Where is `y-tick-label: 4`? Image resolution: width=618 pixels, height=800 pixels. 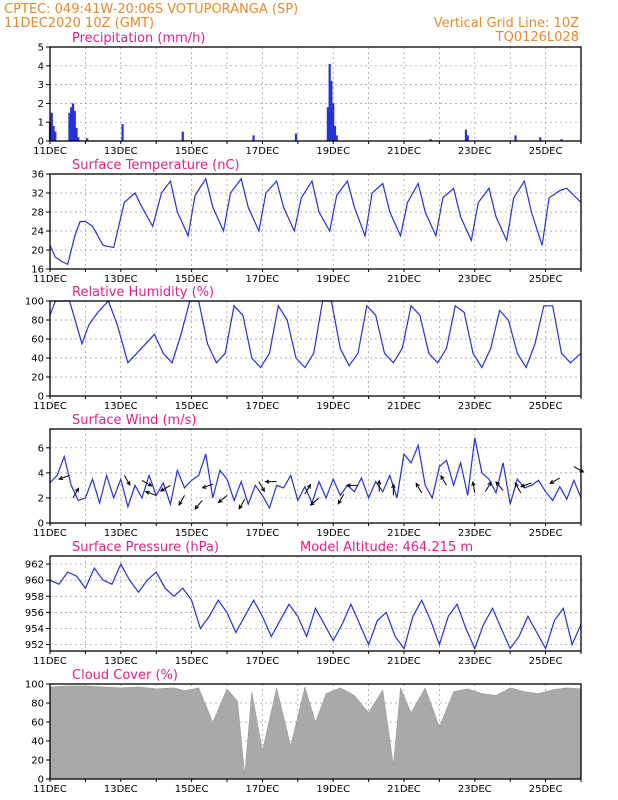 y-tick-label: 4 is located at coordinates (41, 66).